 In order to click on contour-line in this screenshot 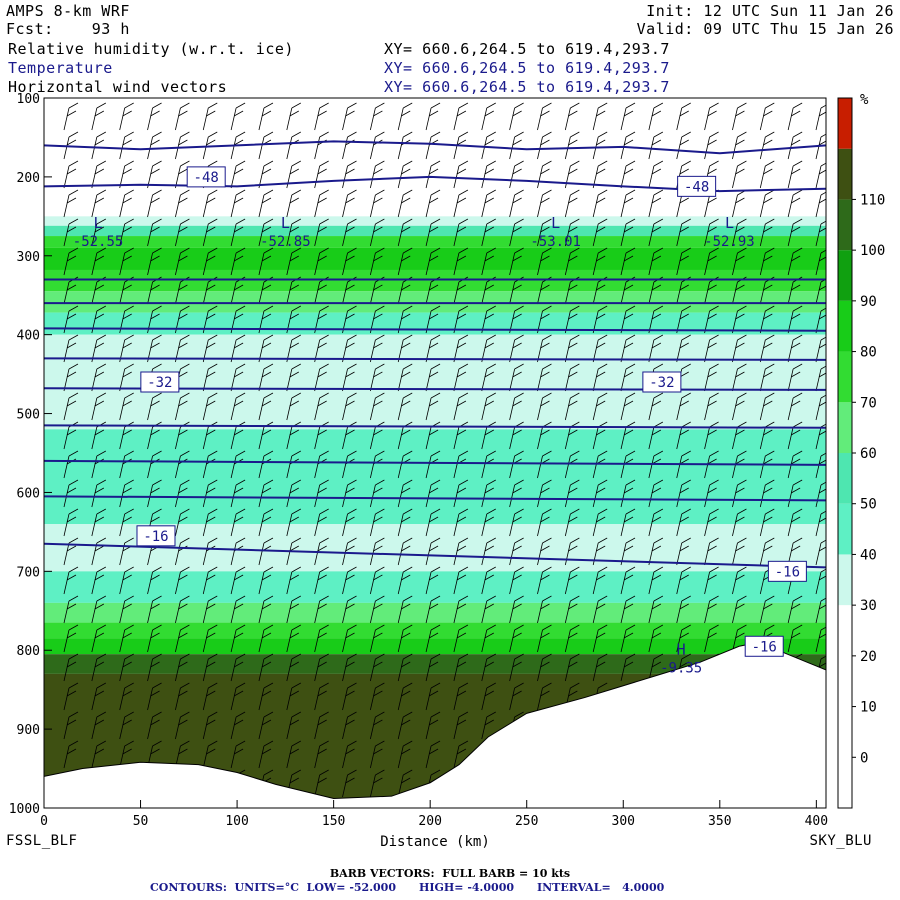, I will do `click(435, 555)`.